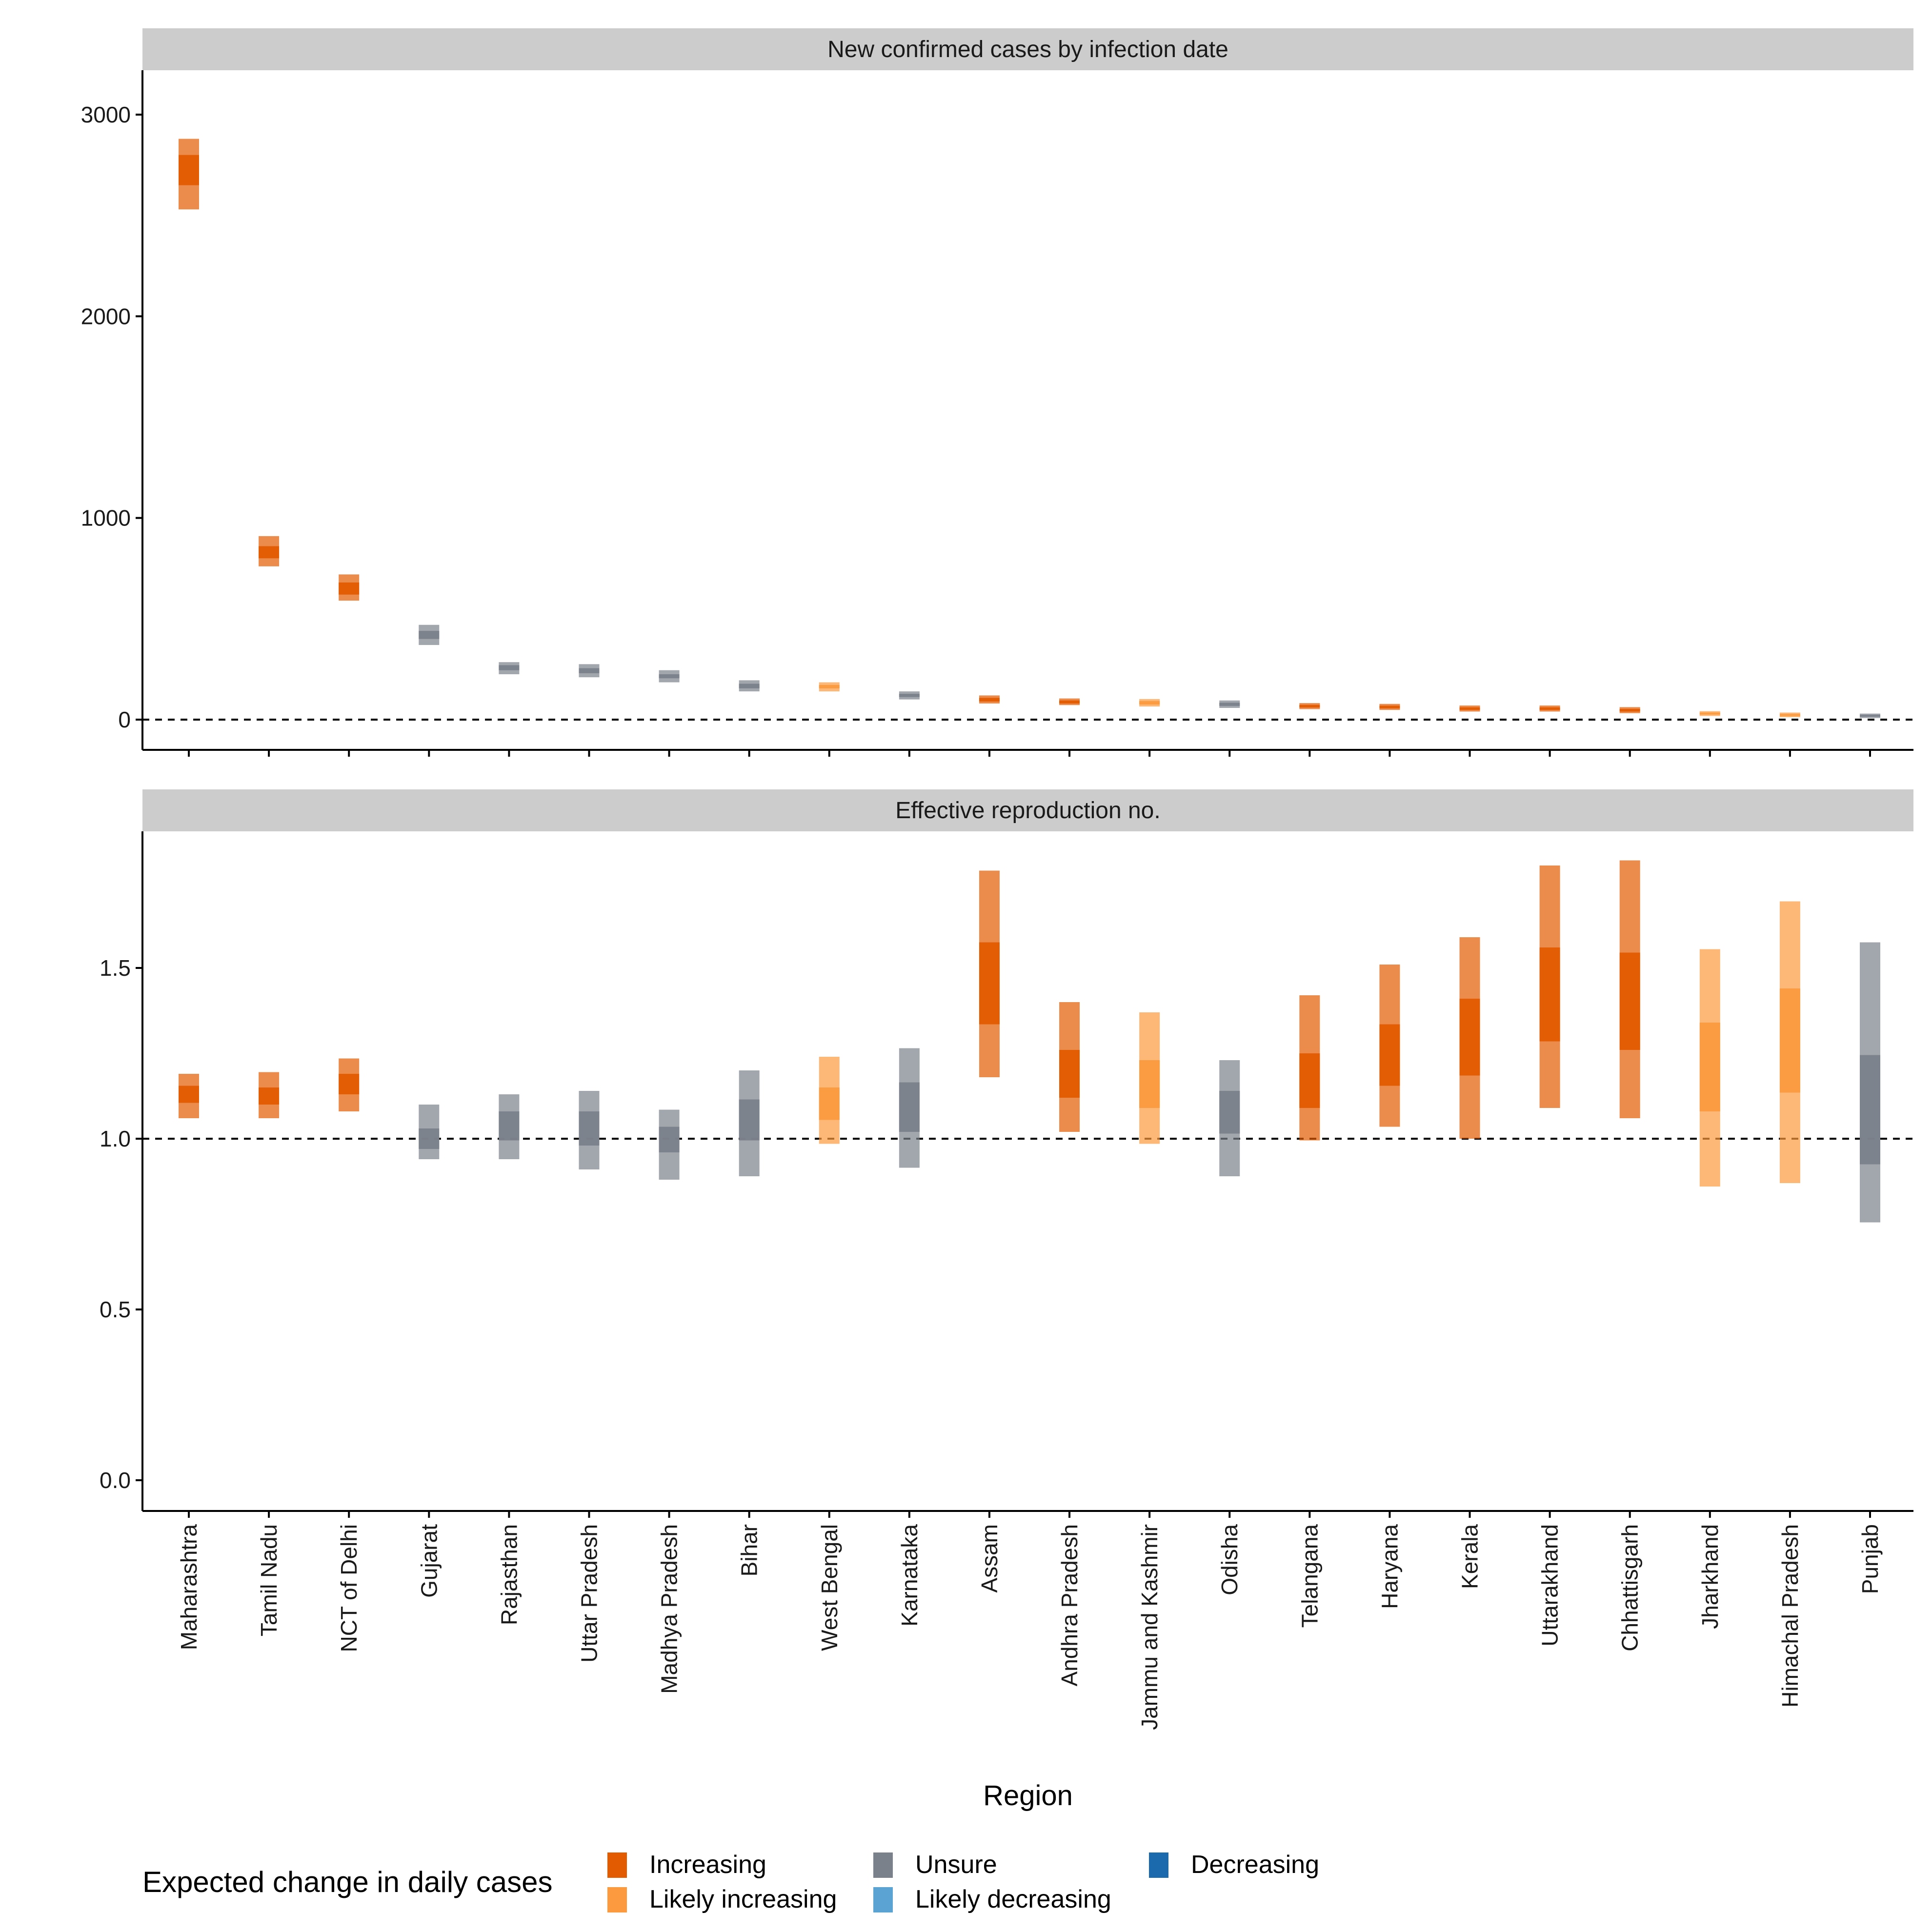  I want to click on x-tick-label: Odisha, so click(1229, 1559).